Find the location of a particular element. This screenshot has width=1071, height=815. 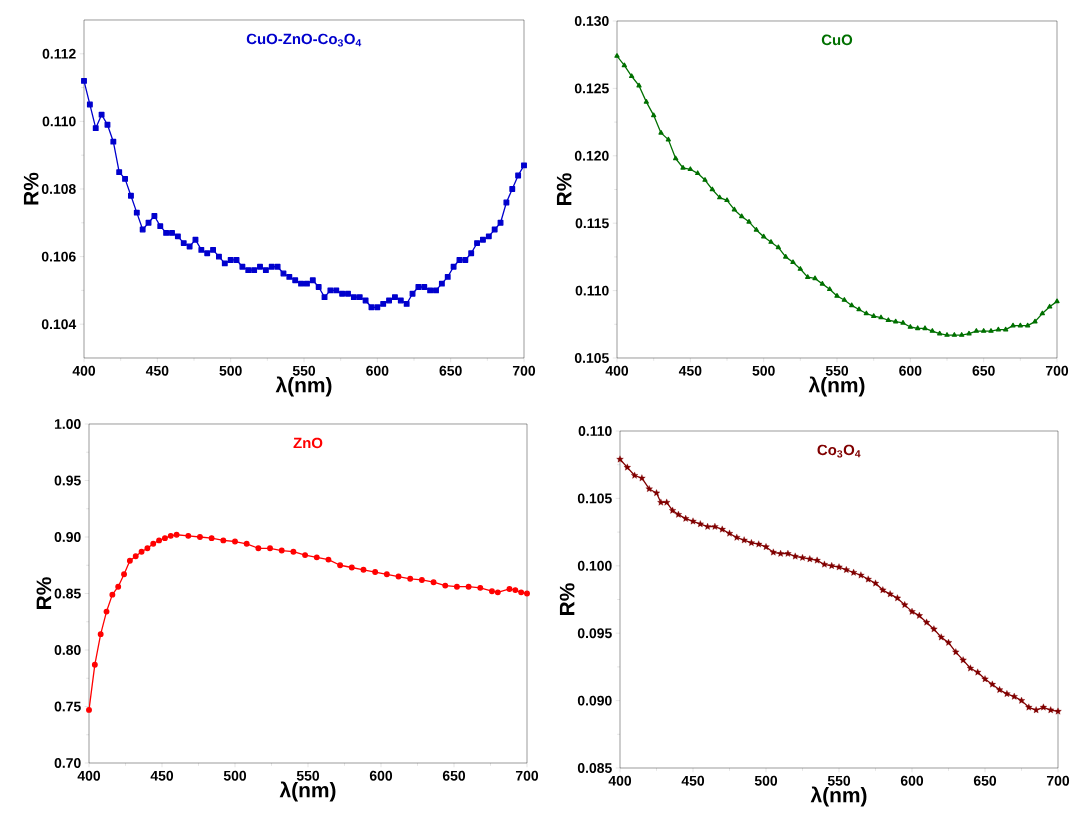

y-tick-label: 0.85 is located at coordinates (67, 593).